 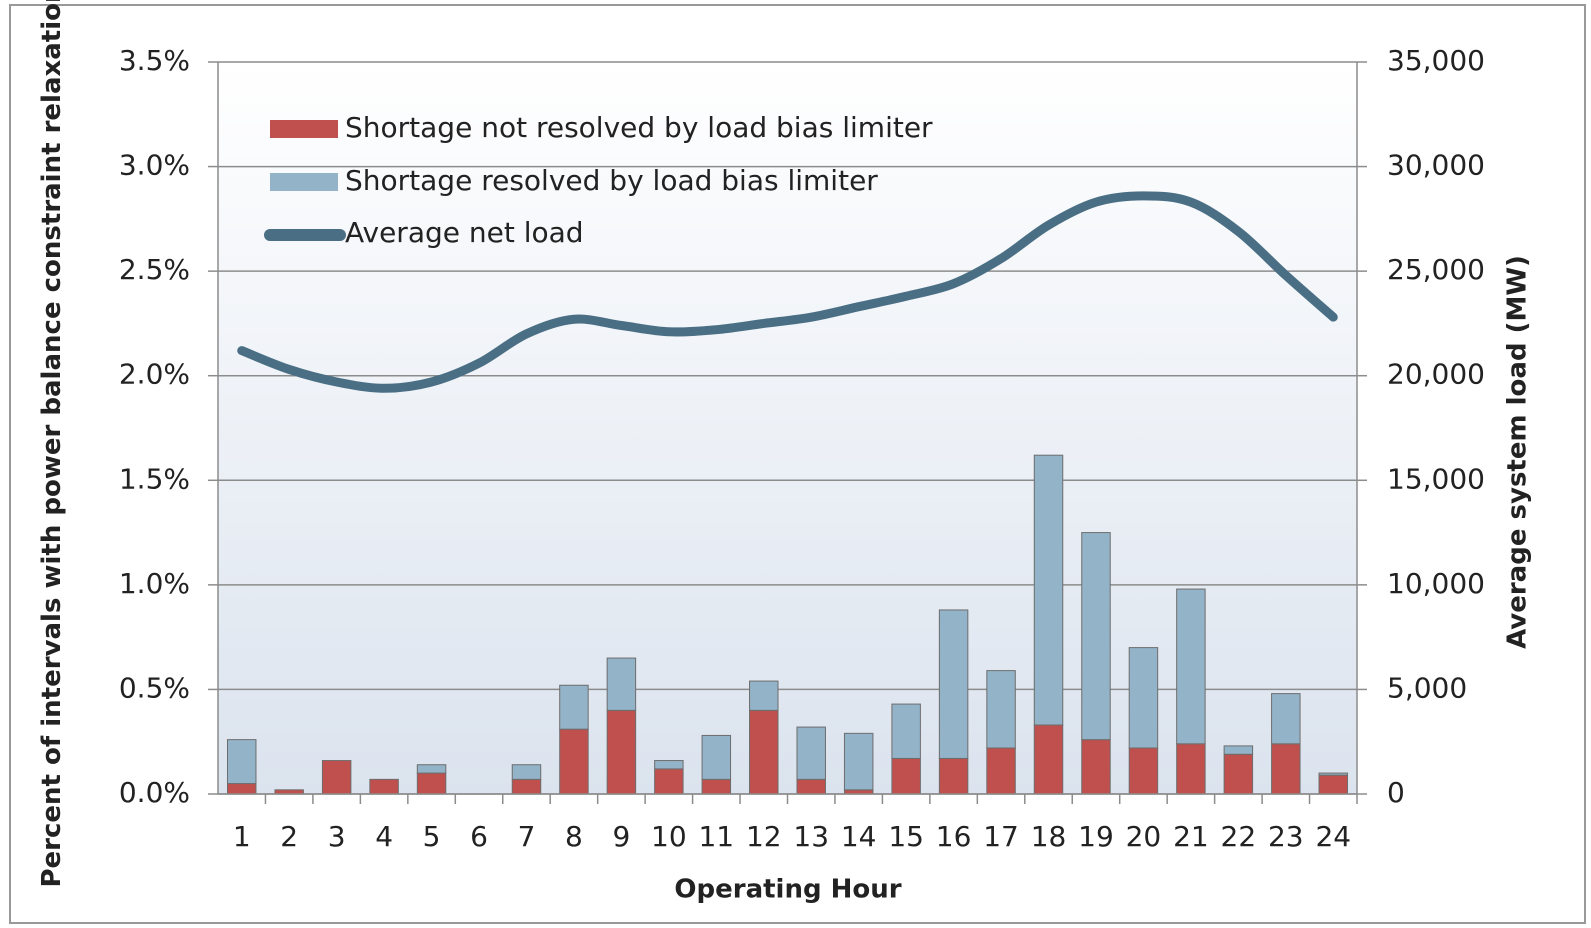 What do you see at coordinates (621, 836) in the screenshot?
I see `x-tick-label: 9` at bounding box center [621, 836].